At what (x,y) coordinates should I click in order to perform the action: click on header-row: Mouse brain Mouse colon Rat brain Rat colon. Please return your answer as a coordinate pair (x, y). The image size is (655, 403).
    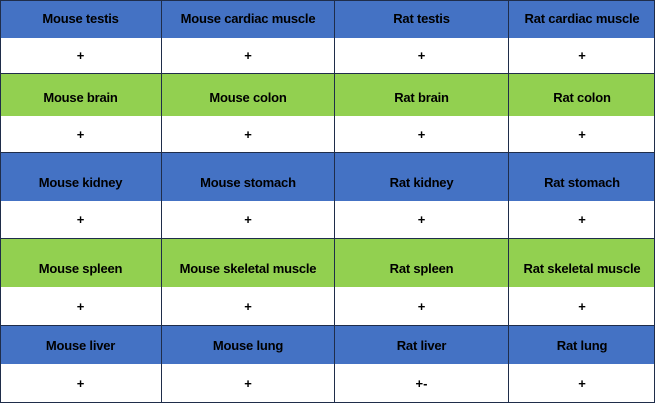
    Looking at the image, I should click on (327, 95).